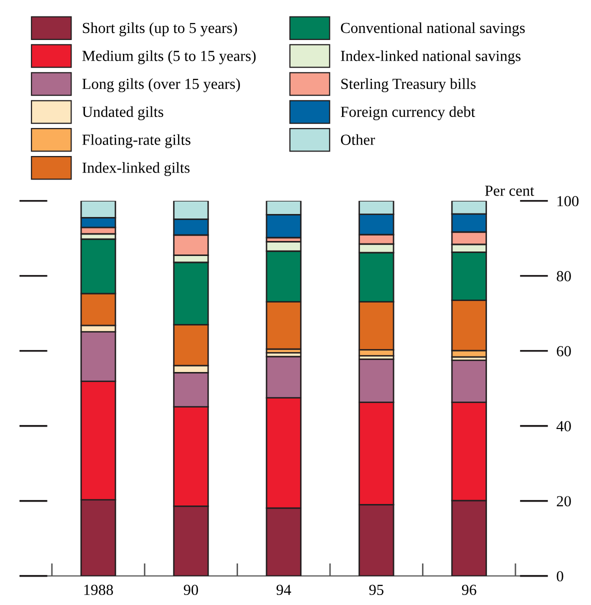 This screenshot has height=605, width=591. Describe the element at coordinates (563, 426) in the screenshot. I see `y-tick-label: 40` at that location.